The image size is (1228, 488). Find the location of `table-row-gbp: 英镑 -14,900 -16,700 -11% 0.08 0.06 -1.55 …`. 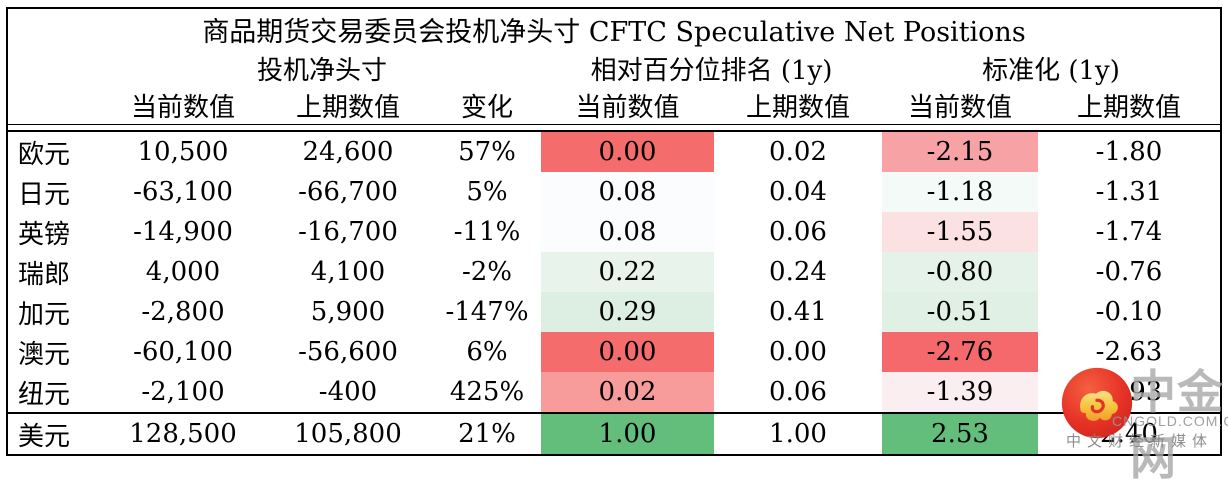

table-row-gbp: 英镑 -14,900 -16,700 -11% 0.08 0.06 -1.55 … is located at coordinates (614, 232).